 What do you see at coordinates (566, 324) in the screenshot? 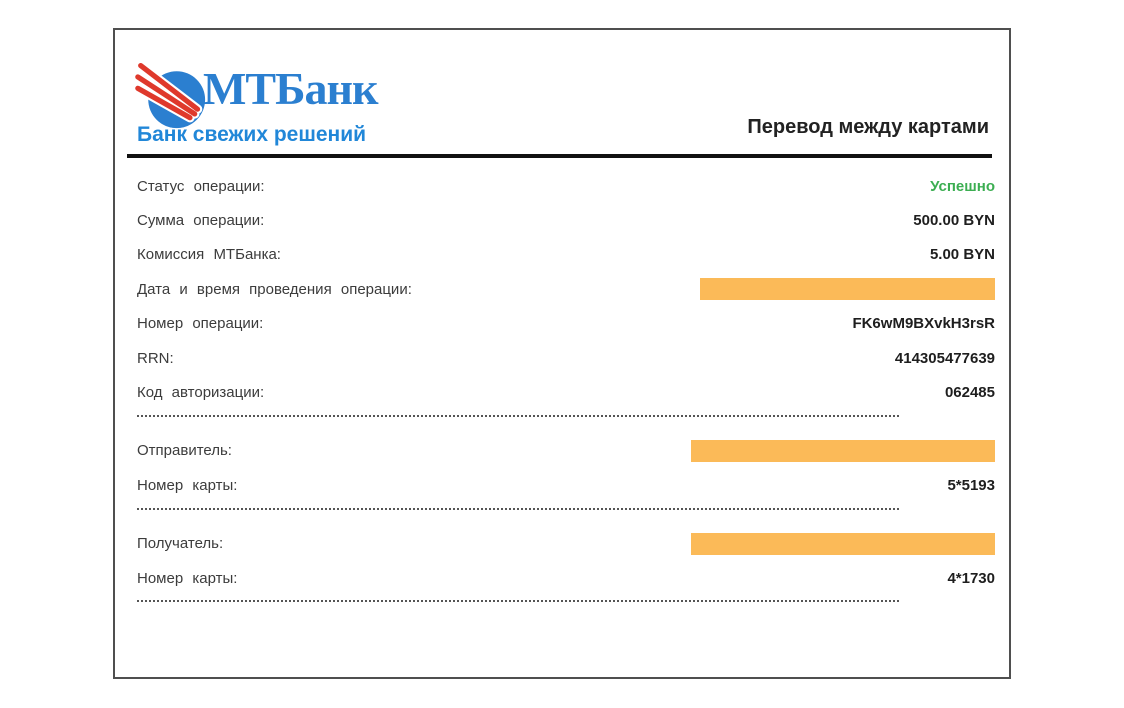
I see `field-row-operation-number: Номер операции: FK6wM9BXvkH3rsR` at bounding box center [566, 324].